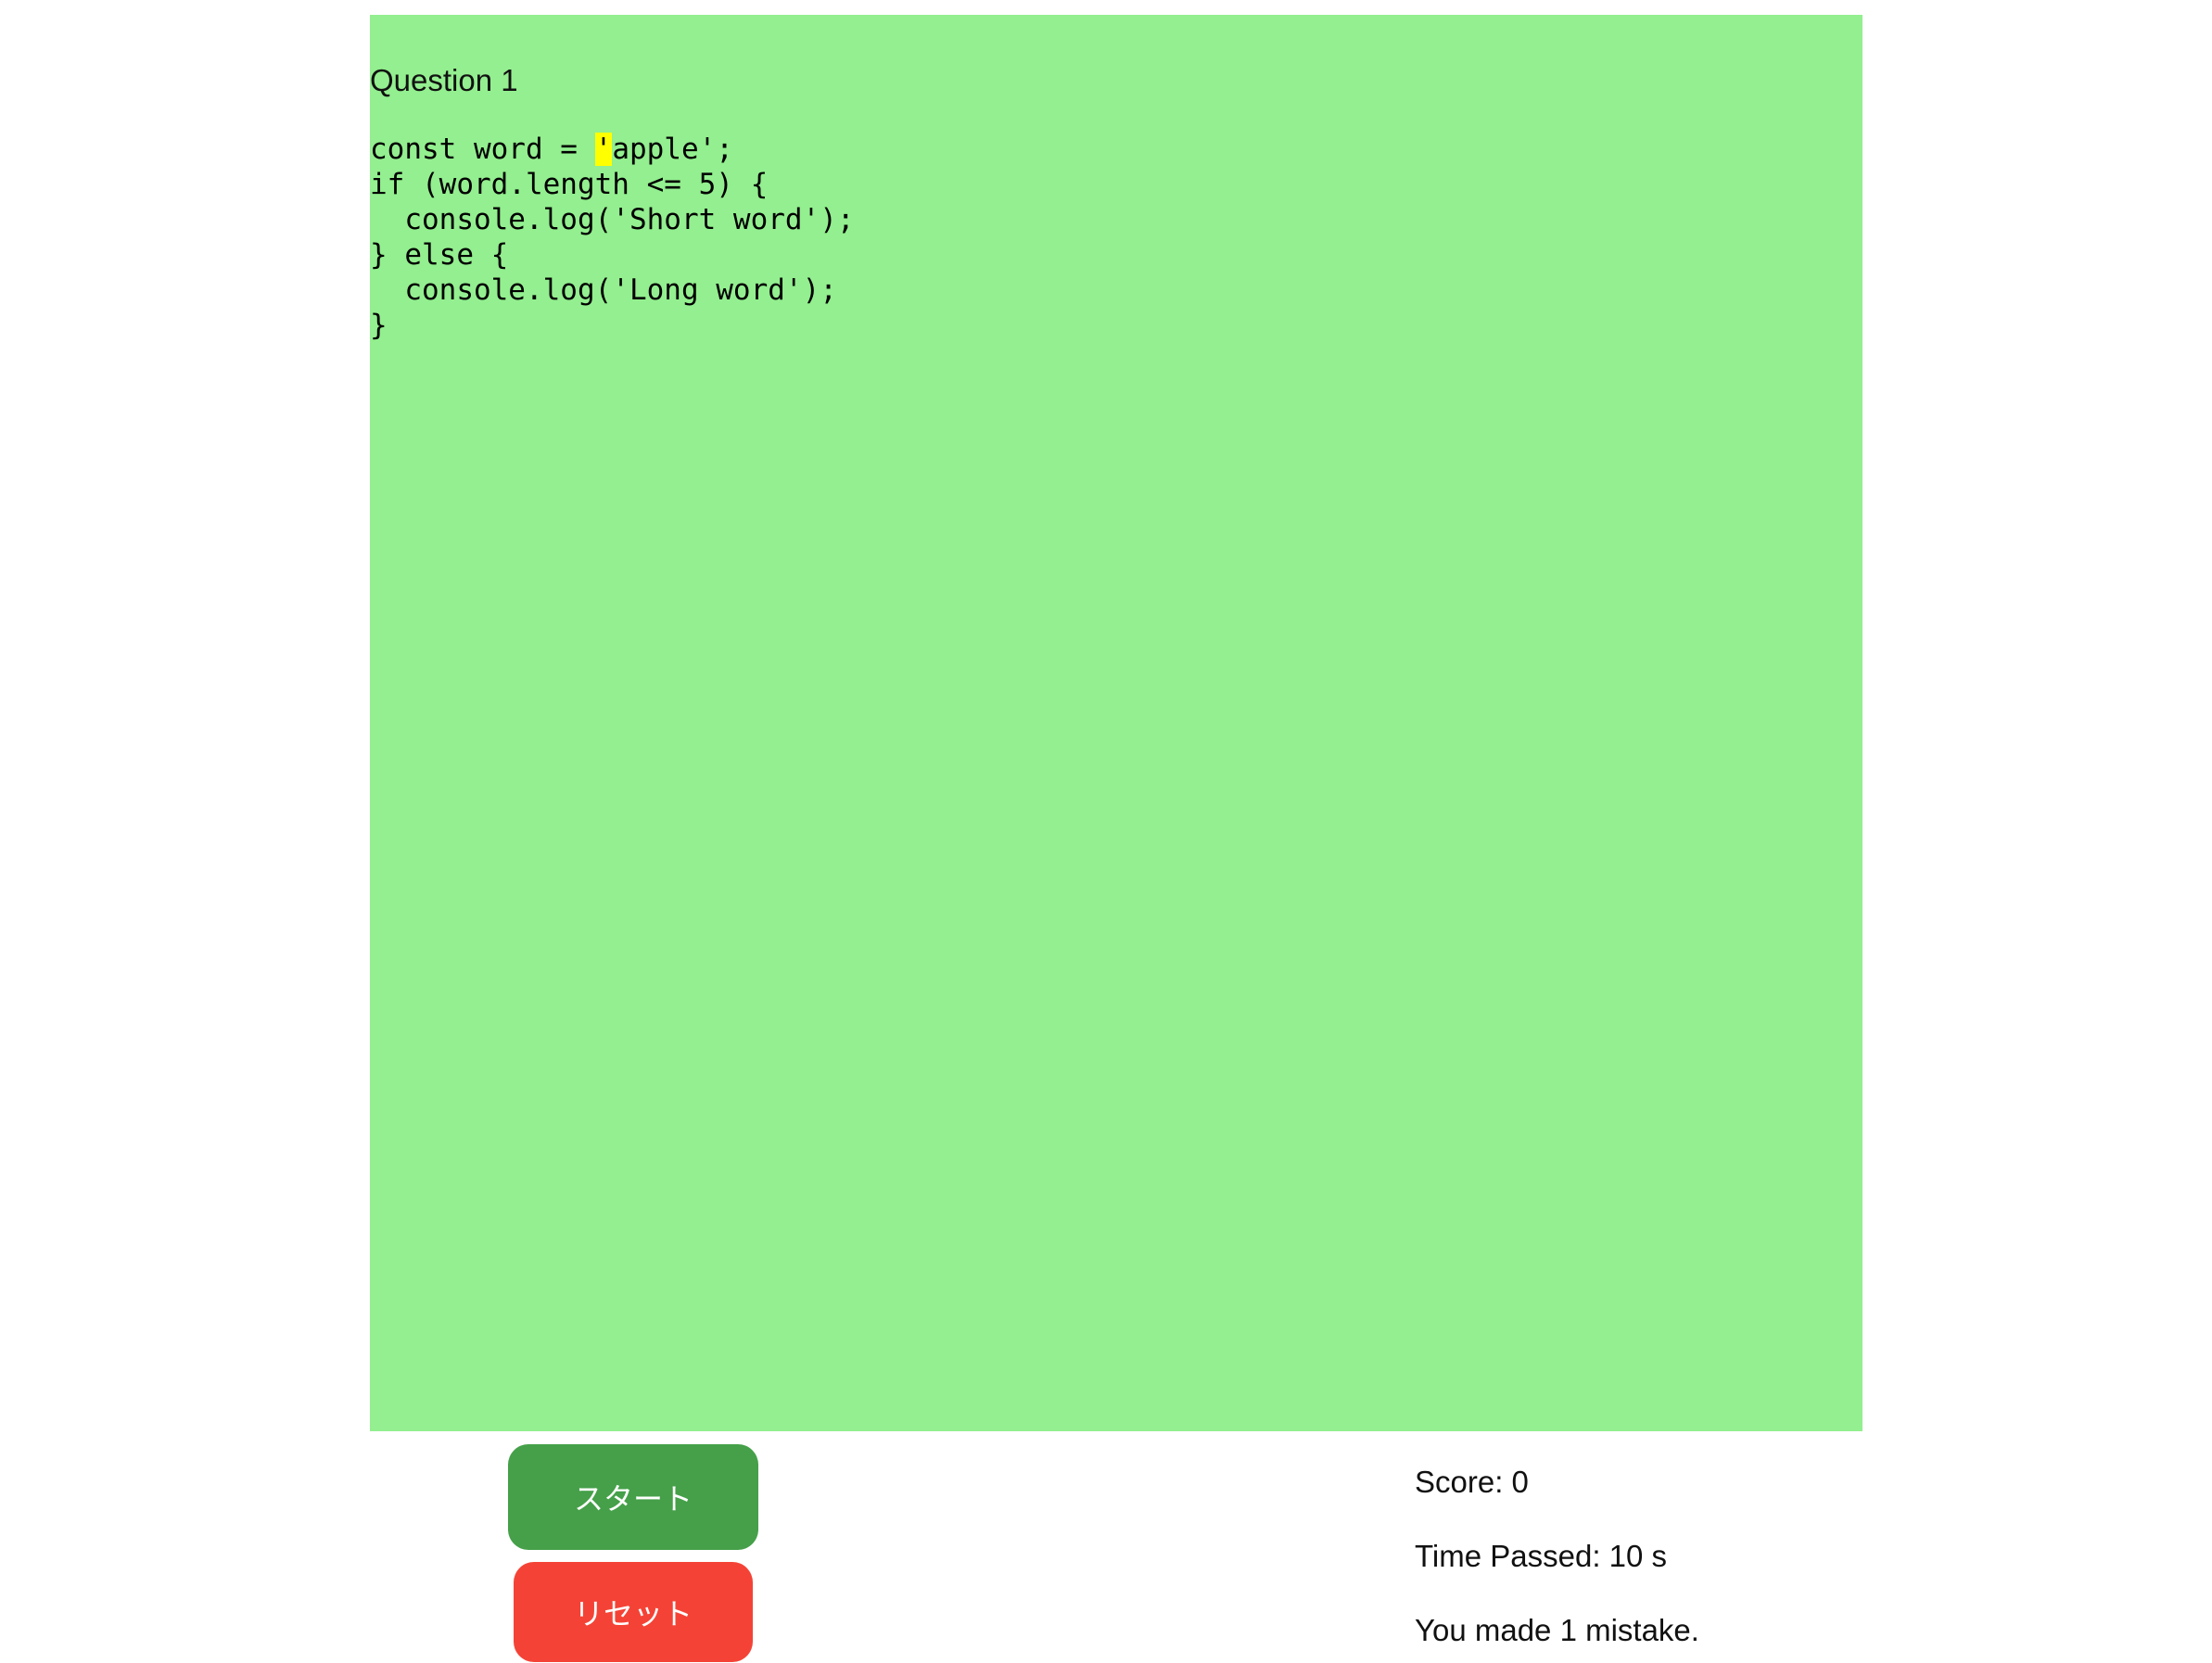  What do you see at coordinates (482, 149) in the screenshot?
I see `code-typed: const word =` at bounding box center [482, 149].